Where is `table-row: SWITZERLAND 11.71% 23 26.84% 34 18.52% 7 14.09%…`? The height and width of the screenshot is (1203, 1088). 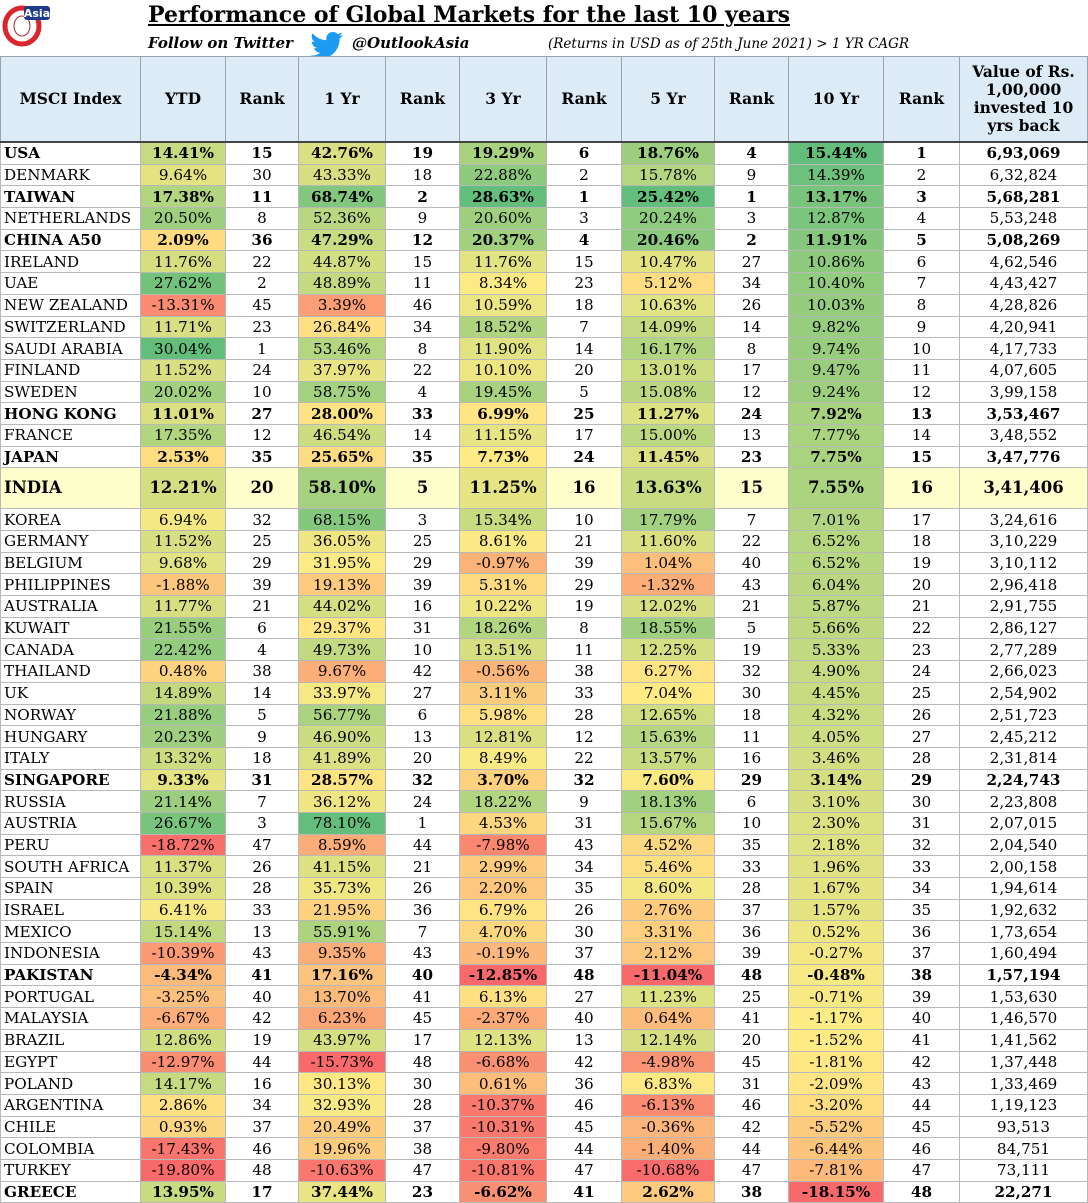 table-row: SWITZERLAND 11.71% 23 26.84% 34 18.52% 7 14.09%… is located at coordinates (544, 327).